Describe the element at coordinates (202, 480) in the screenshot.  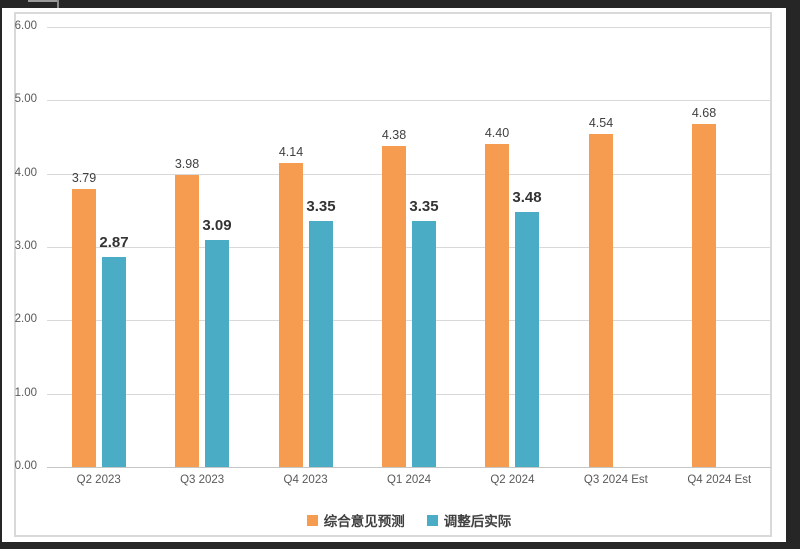
I see `x-axis-category-label: Q3 2023` at that location.